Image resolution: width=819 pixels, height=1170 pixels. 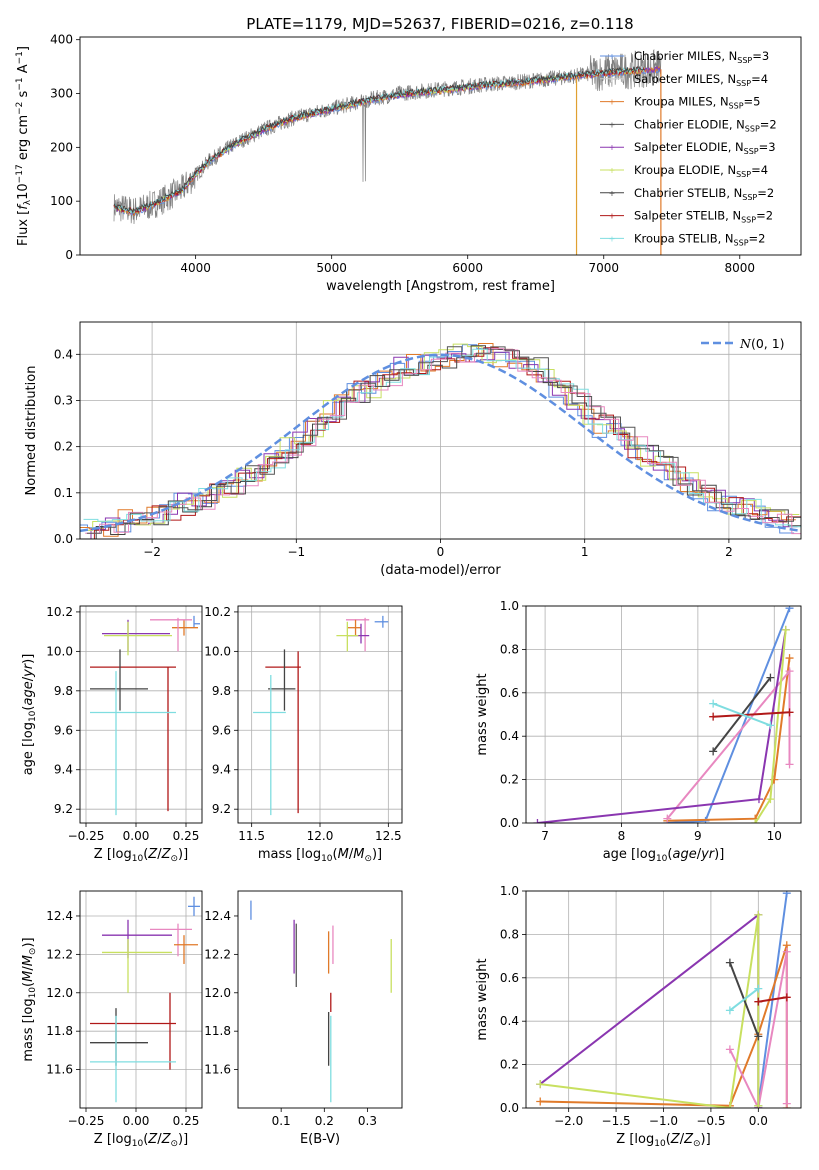 I want to click on legend-label: Chabrier STELIB, NSSP=2, so click(x=704, y=194).